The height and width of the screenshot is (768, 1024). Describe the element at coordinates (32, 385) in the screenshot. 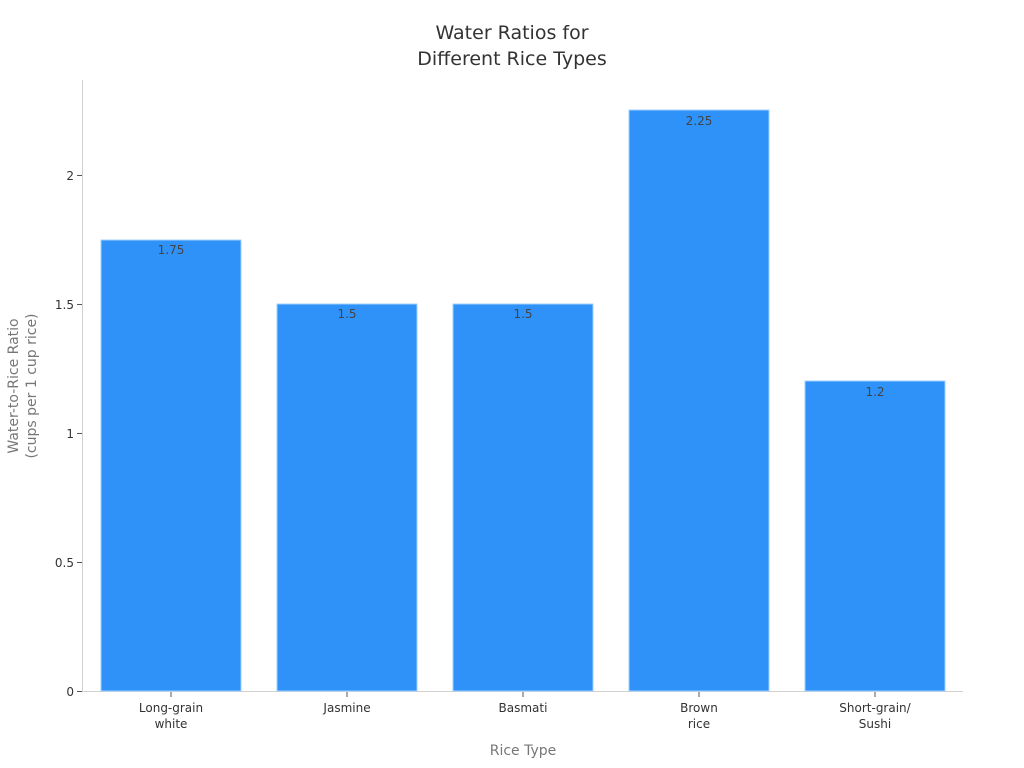

I see `y-axis-title-line2: (cups per 1 cup rice)` at that location.